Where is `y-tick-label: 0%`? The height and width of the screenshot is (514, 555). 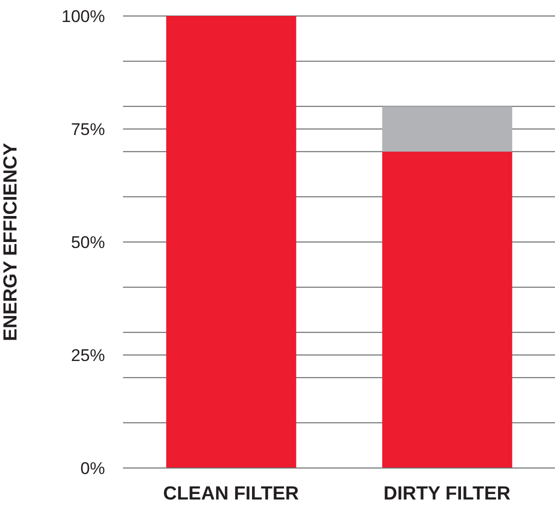
y-tick-label: 0% is located at coordinates (92, 468).